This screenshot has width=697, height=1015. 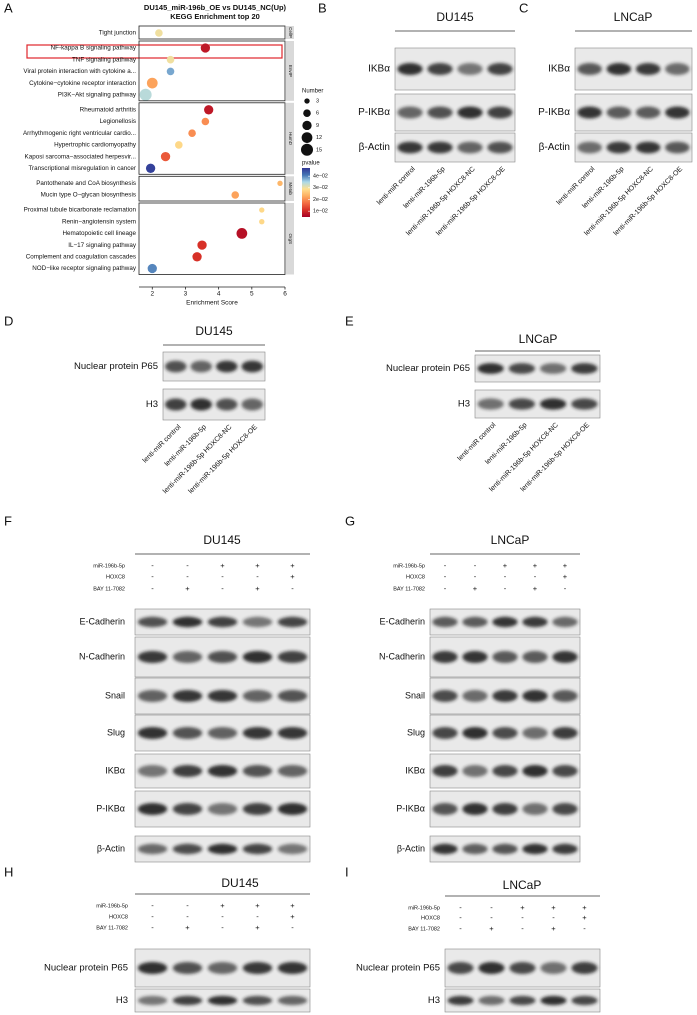 What do you see at coordinates (424, 929) in the screenshot?
I see `condition-label: BAY 11-7082` at bounding box center [424, 929].